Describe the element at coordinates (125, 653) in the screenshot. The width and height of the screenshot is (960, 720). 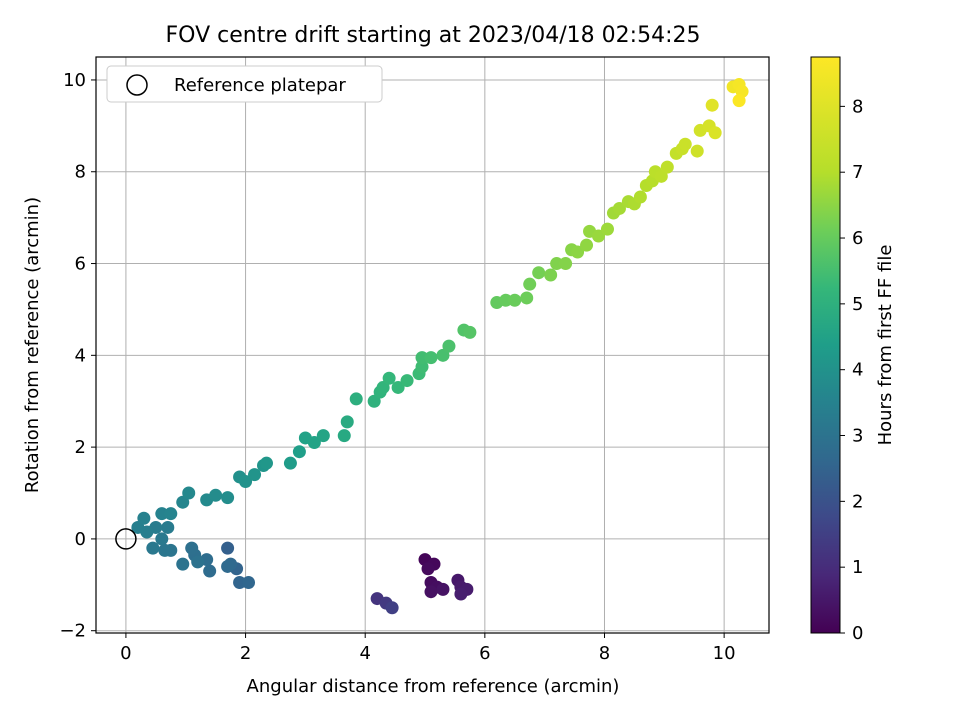
I see `x-tick-label: 0` at that location.